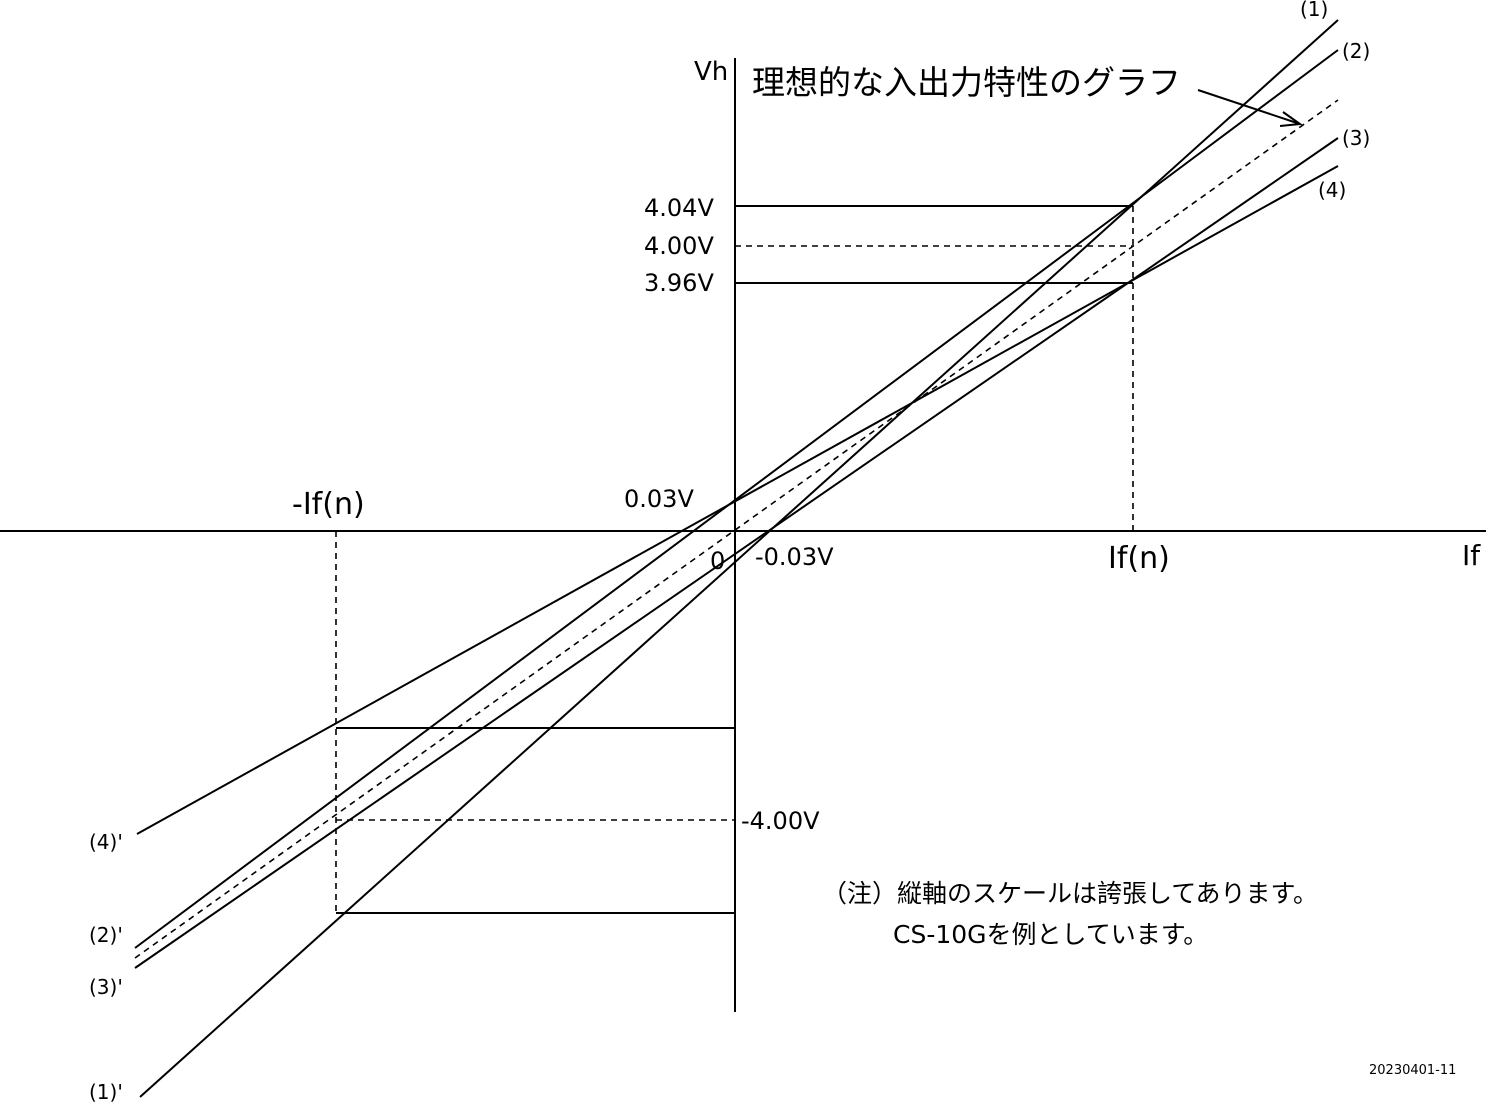 Image resolution: width=1486 pixels, height=1104 pixels. What do you see at coordinates (1412, 1070) in the screenshot?
I see `document-id: 20230401-11` at bounding box center [1412, 1070].